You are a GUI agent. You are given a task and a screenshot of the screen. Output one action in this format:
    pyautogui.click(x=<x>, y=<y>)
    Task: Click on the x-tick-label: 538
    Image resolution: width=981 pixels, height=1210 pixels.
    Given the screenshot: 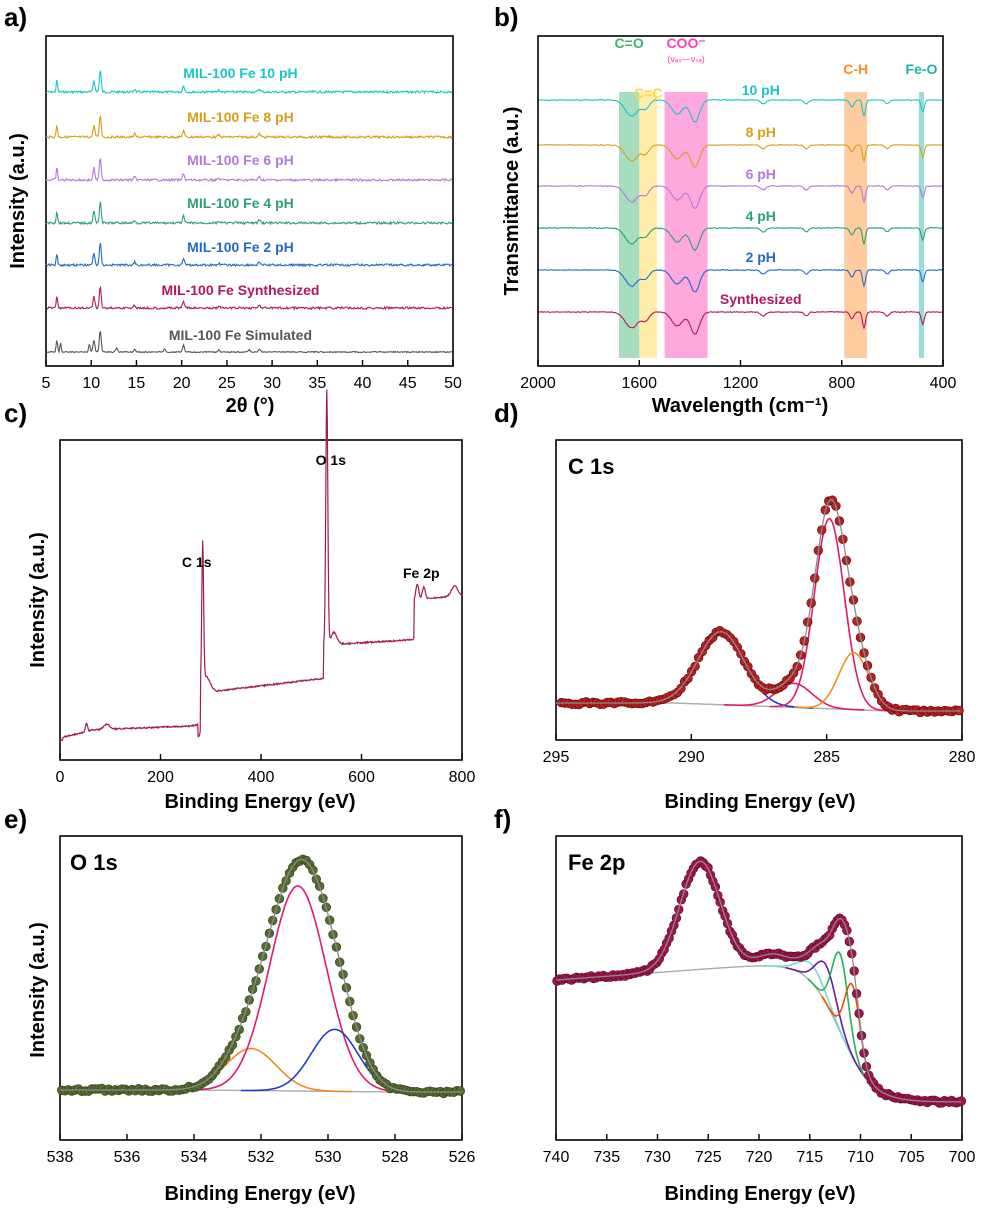 What is the action you would take?
    pyautogui.click(x=60, y=1157)
    